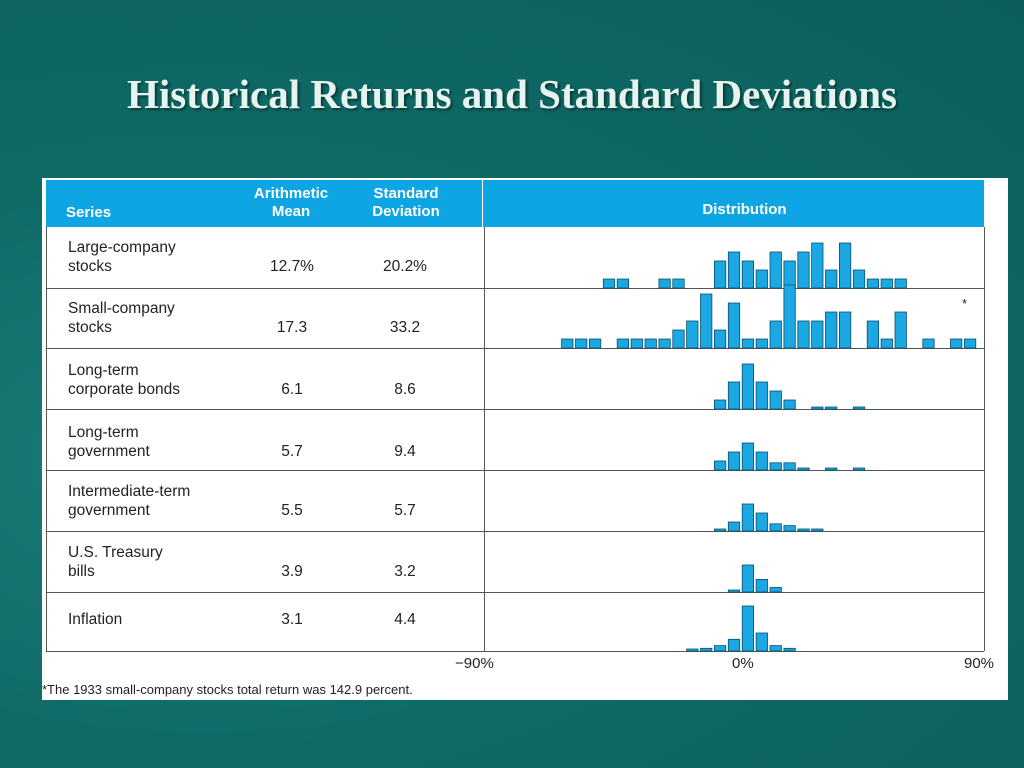 The image size is (1024, 768). I want to click on row-6-mean: 3.9, so click(292, 571).